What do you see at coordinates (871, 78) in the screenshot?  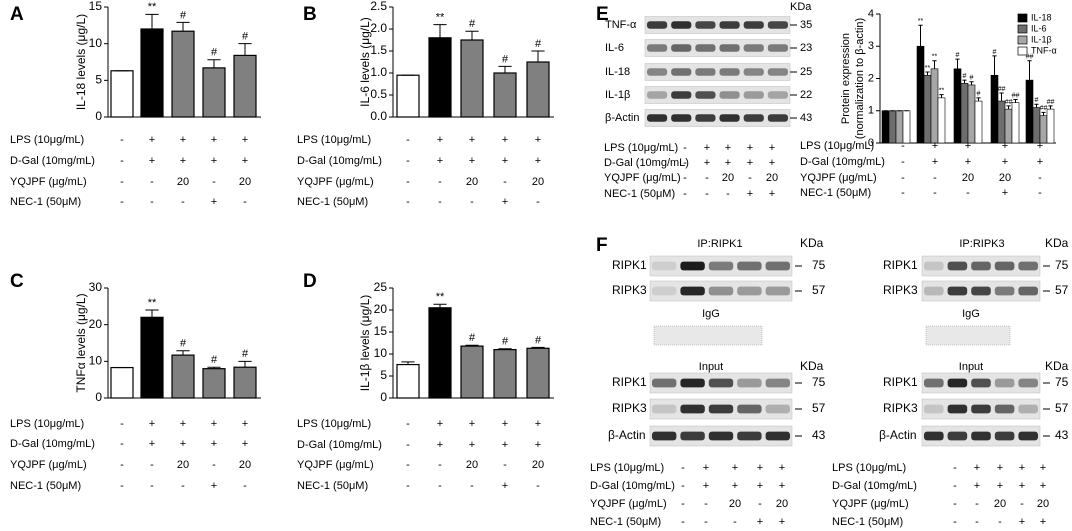 I see `y-tick-label: 2` at bounding box center [871, 78].